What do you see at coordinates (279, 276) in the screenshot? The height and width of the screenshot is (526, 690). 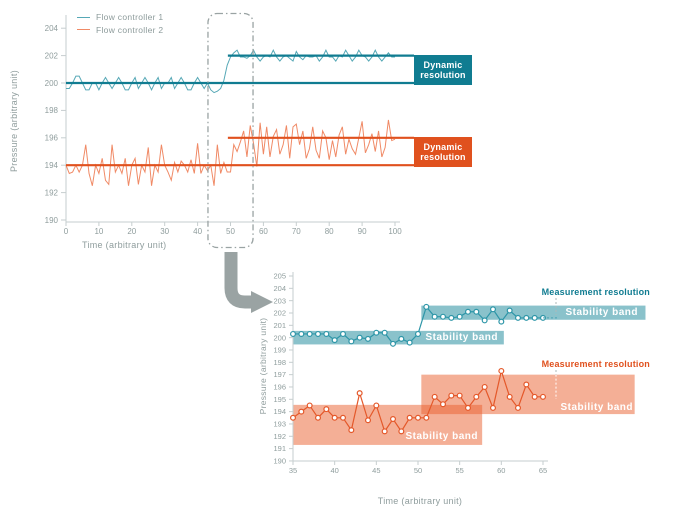 I see `bottom-y-tick-label: 205` at bounding box center [279, 276].